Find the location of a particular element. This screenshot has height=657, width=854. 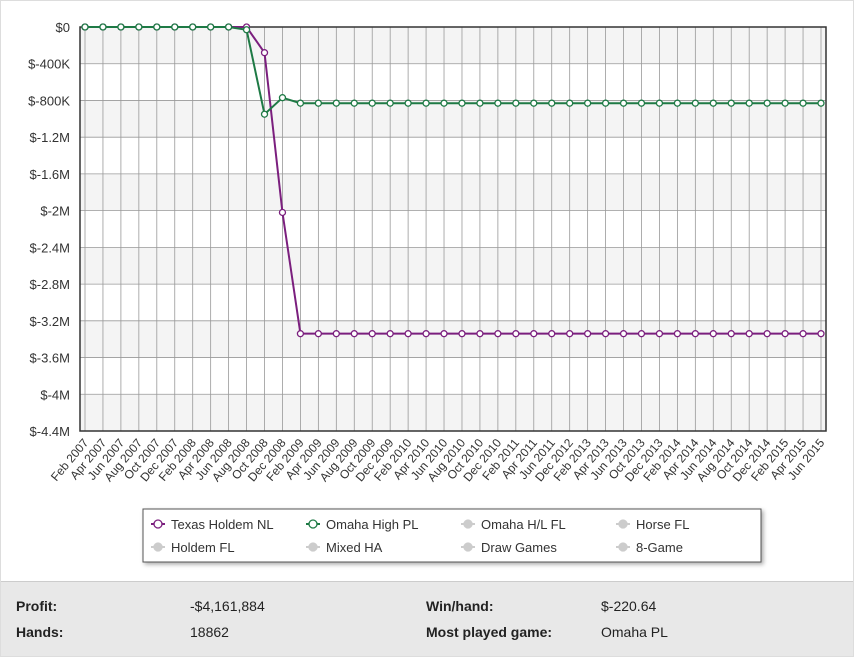

stat-label: Hands: is located at coordinates (40, 632).